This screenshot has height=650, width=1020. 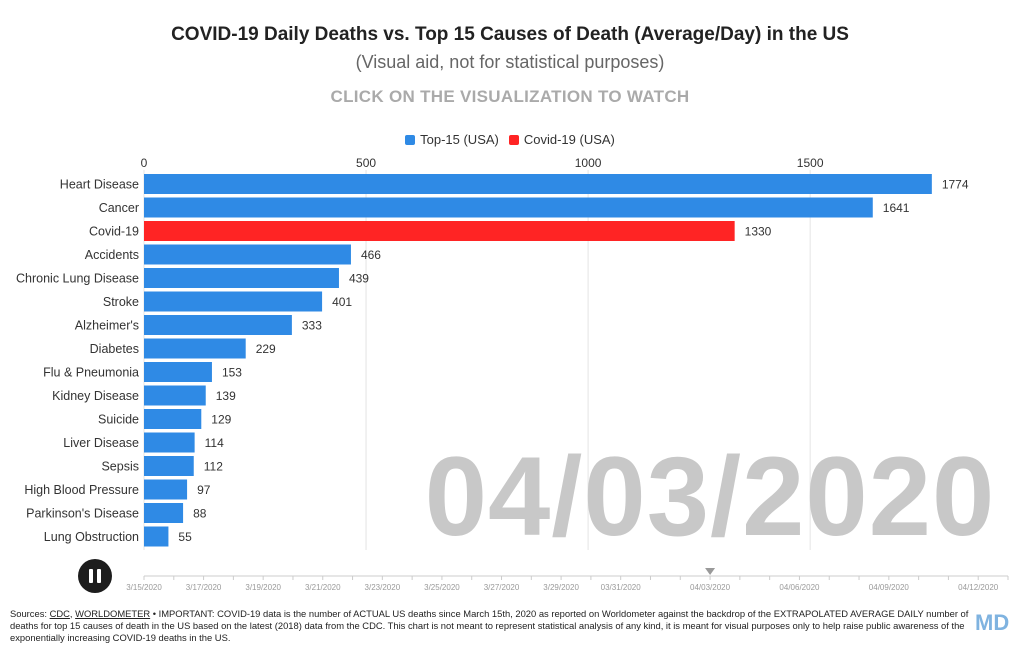 I want to click on timeline-label: 3/21/2020, so click(x=323, y=587).